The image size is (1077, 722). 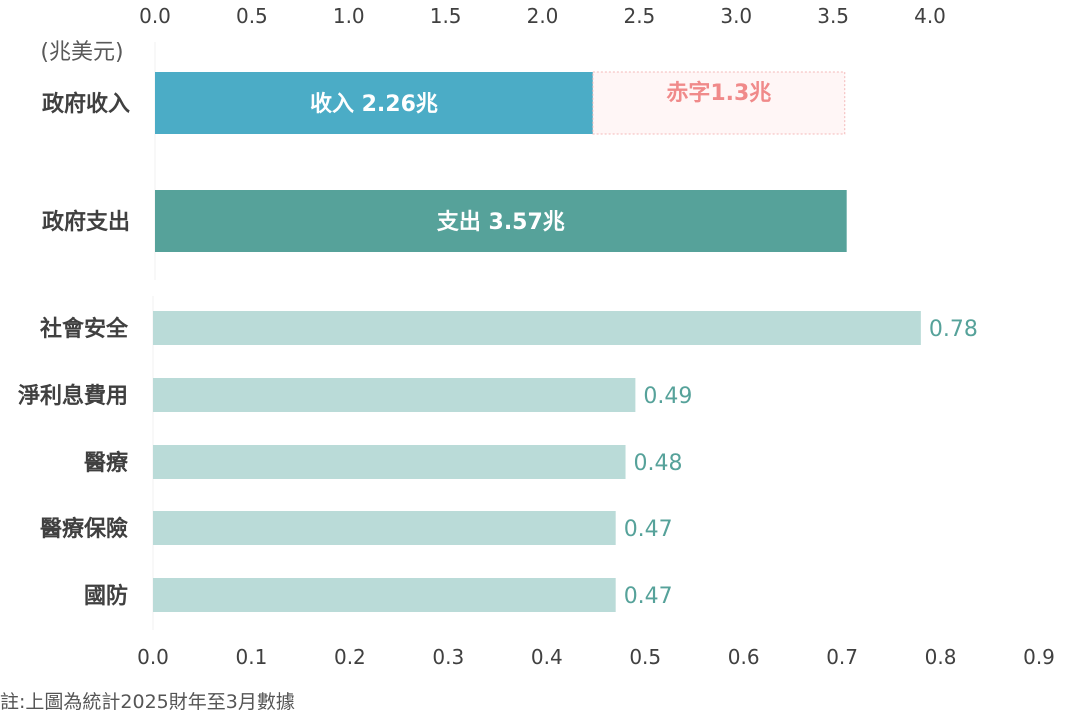 What do you see at coordinates (349, 16) in the screenshot?
I see `top-tick-label: 1.0` at bounding box center [349, 16].